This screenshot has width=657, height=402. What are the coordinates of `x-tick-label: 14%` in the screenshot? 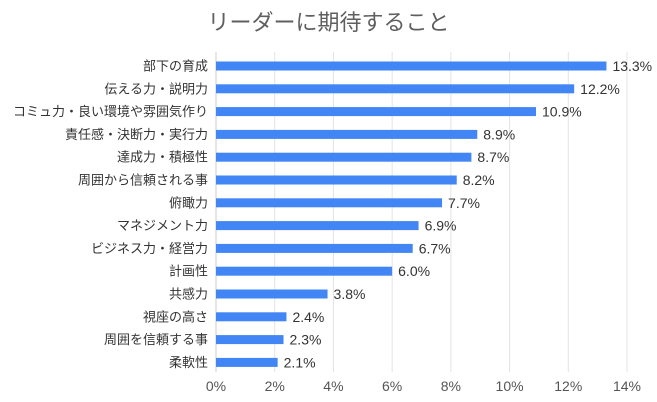 It's located at (627, 386).